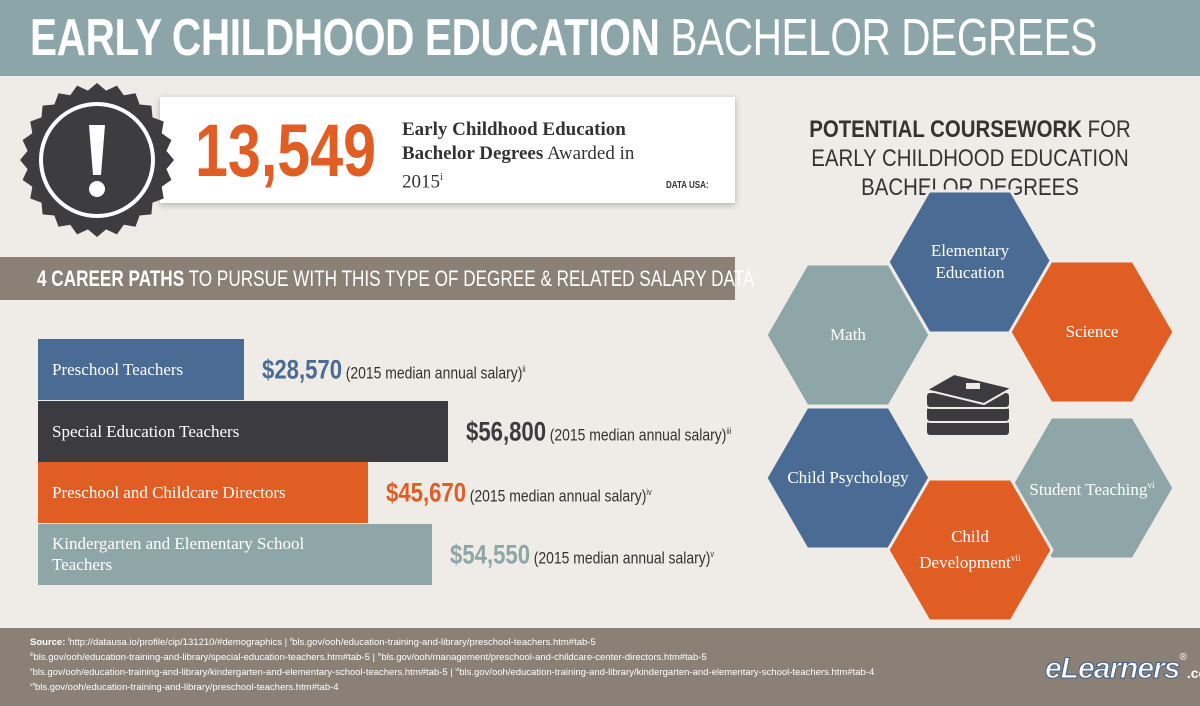 This screenshot has width=1200, height=706. Describe the element at coordinates (97, 189) in the screenshot. I see `exclamation-dot` at that location.